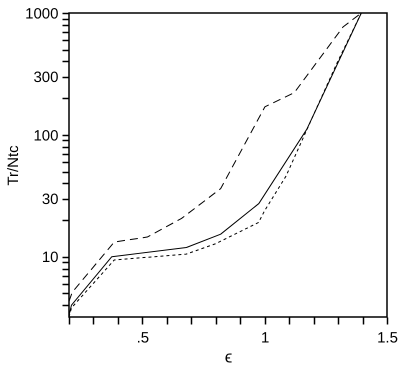 This screenshot has height=370, width=409. Describe the element at coordinates (387, 338) in the screenshot. I see `x-tick-label: 1.5` at that location.